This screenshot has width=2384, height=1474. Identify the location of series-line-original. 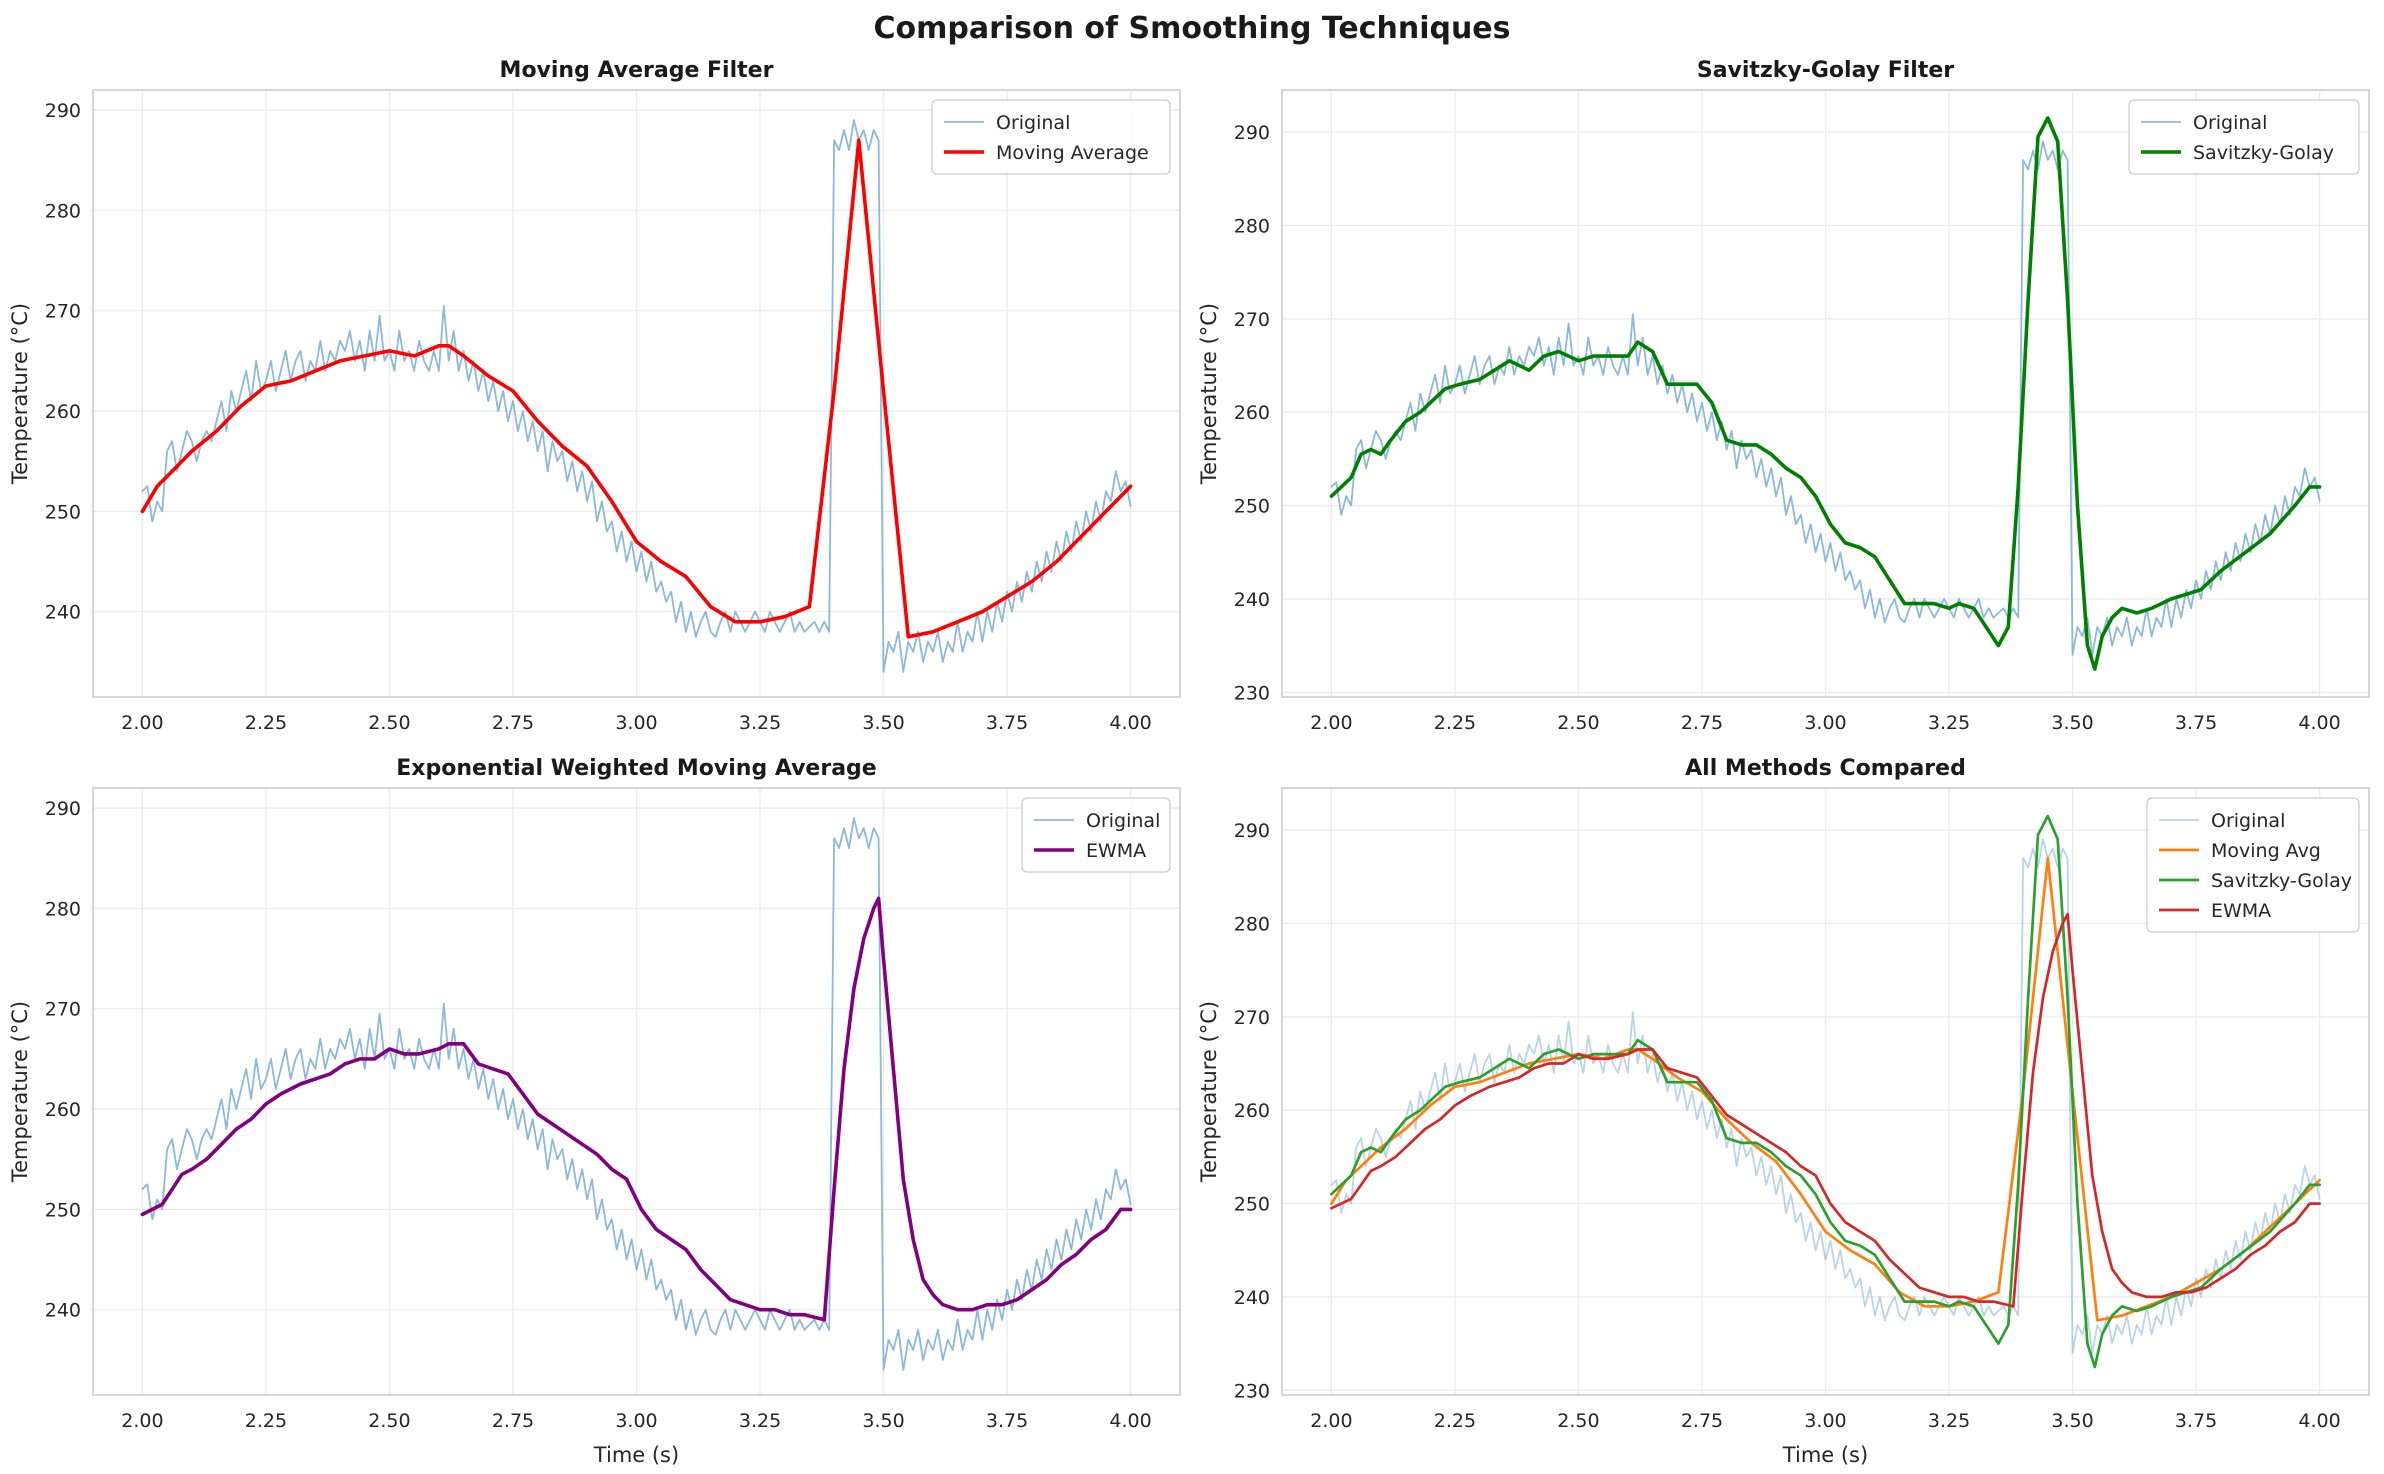
(1825, 398).